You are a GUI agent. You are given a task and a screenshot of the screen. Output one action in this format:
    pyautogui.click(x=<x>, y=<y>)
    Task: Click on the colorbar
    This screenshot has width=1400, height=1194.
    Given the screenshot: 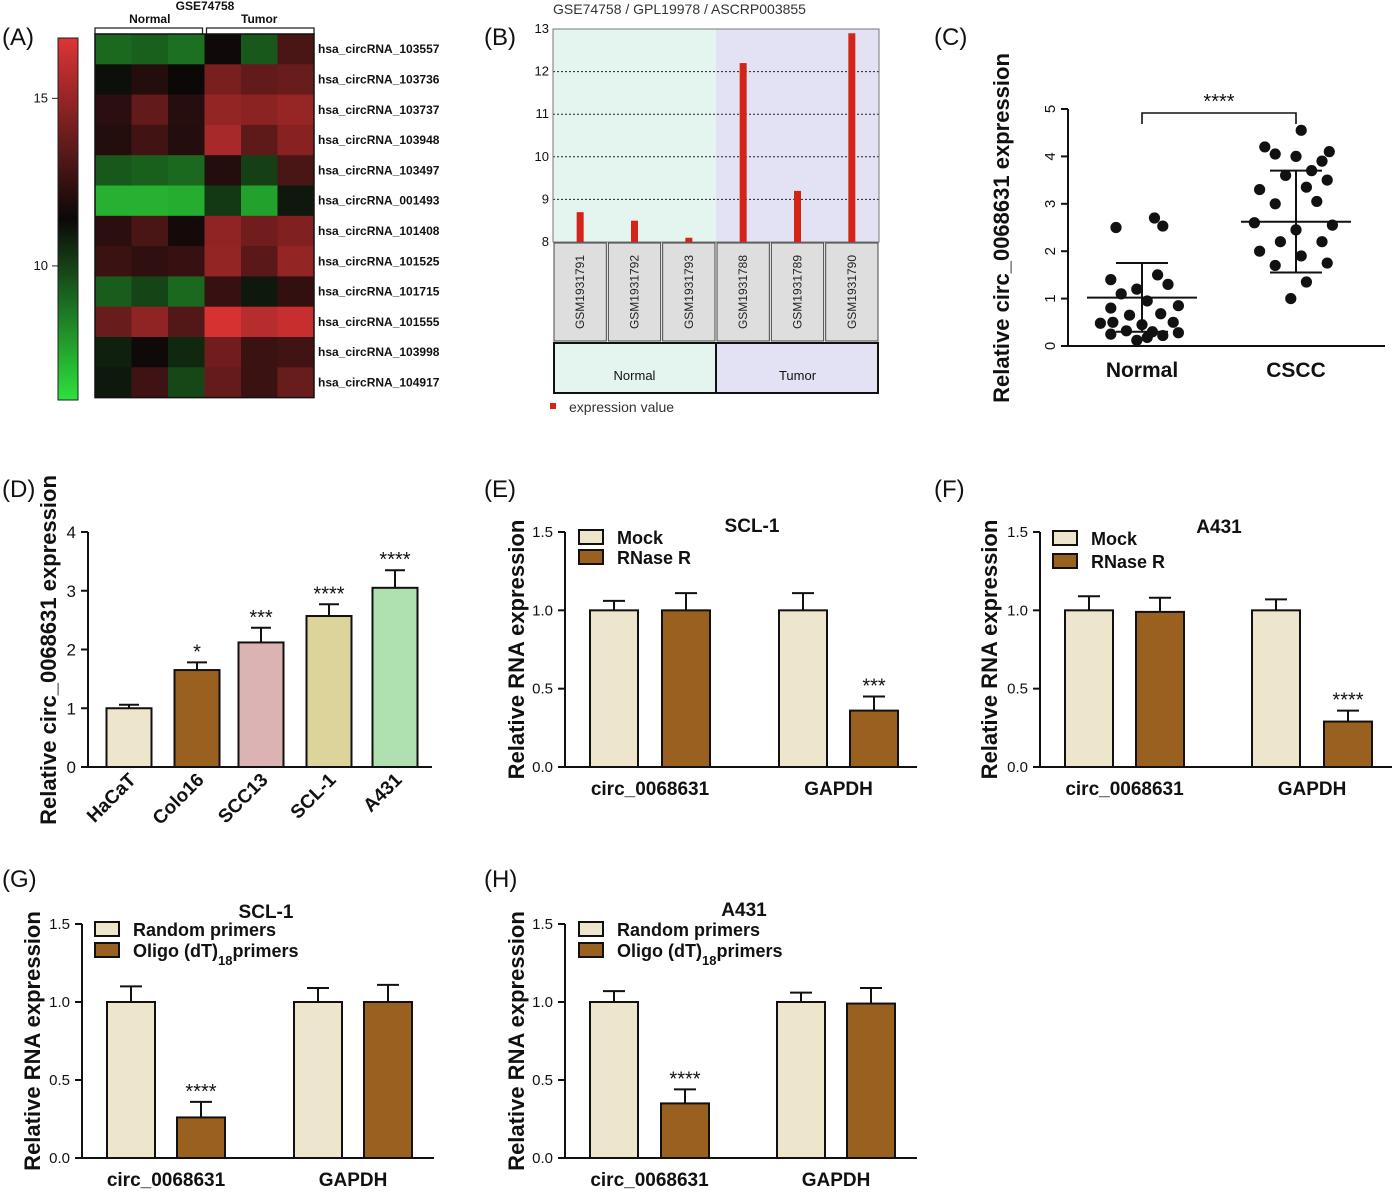 What is the action you would take?
    pyautogui.click(x=68, y=219)
    